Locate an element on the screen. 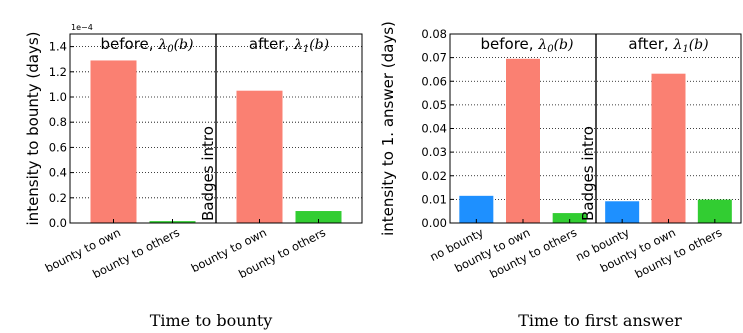 The width and height of the screenshot is (743, 333). y-tick-label: 0.4 is located at coordinates (58, 173).